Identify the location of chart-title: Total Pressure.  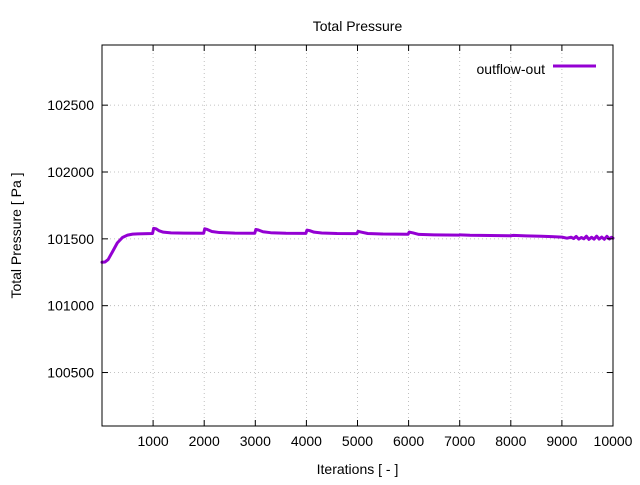
(358, 26).